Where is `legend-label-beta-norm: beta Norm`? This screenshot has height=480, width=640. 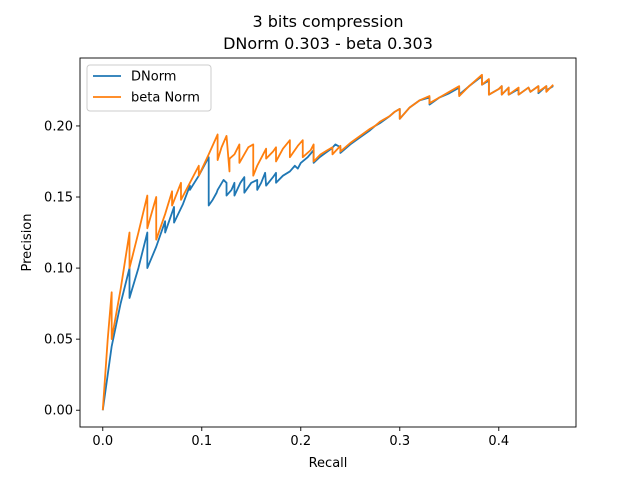 legend-label-beta-norm: beta Norm is located at coordinates (165, 98).